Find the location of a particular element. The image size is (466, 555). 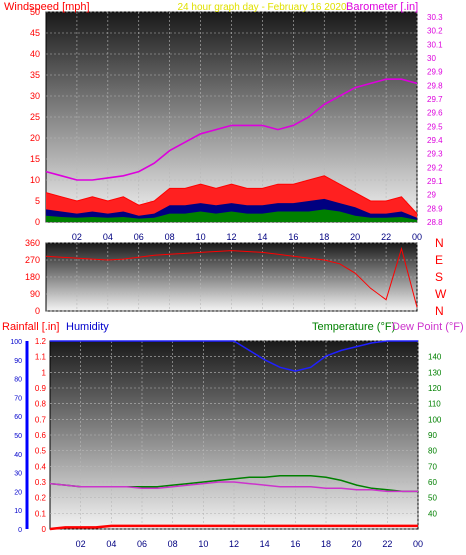

windspeed-line is located at coordinates (231, 194).